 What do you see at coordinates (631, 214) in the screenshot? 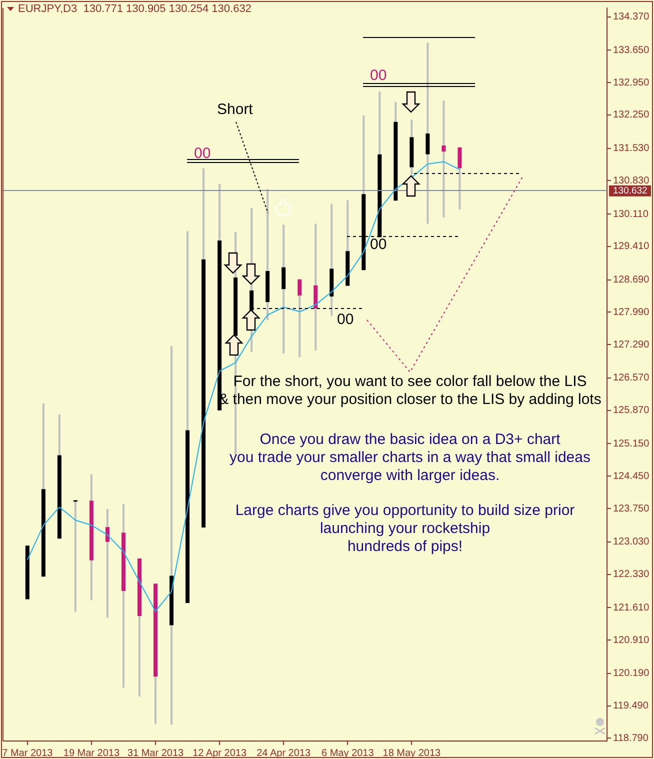
I see `y-tick-label: 130.110` at bounding box center [631, 214].